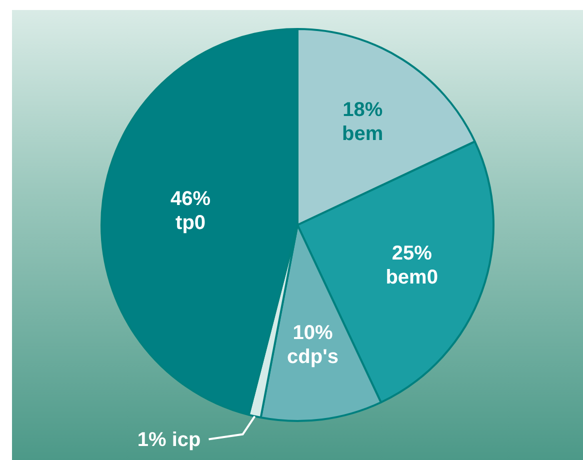 This screenshot has height=460, width=583. Describe the element at coordinates (312, 357) in the screenshot. I see `slice-label: cdp's` at that location.